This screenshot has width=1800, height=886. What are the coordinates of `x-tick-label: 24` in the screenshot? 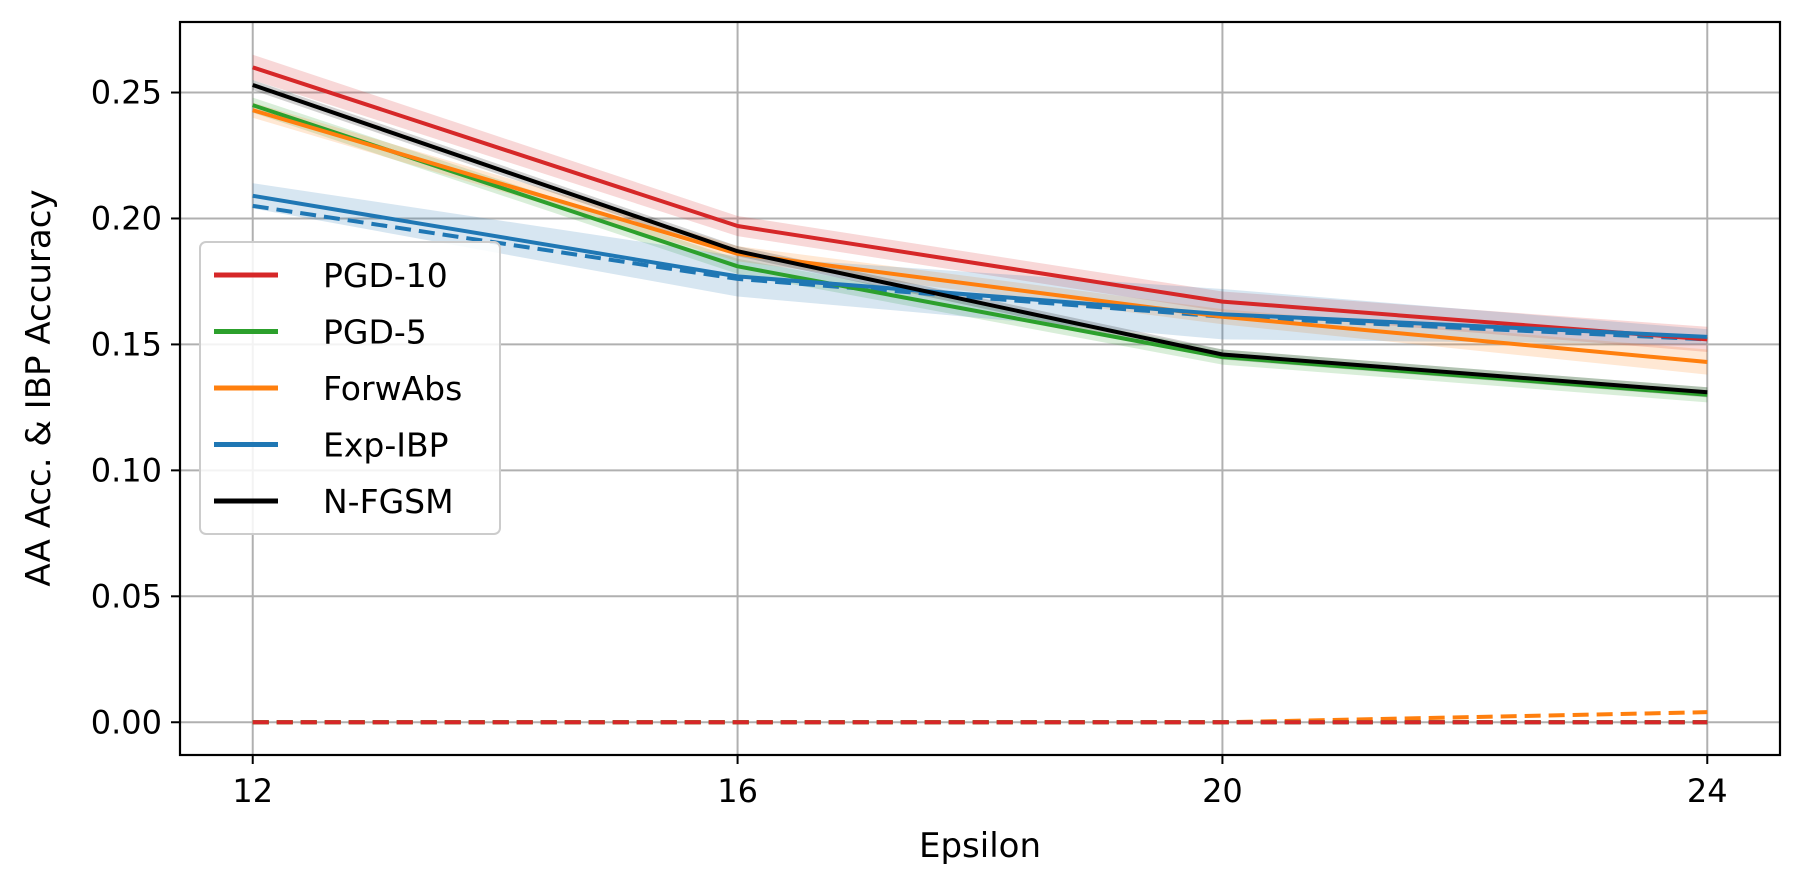 It's located at (1707, 791).